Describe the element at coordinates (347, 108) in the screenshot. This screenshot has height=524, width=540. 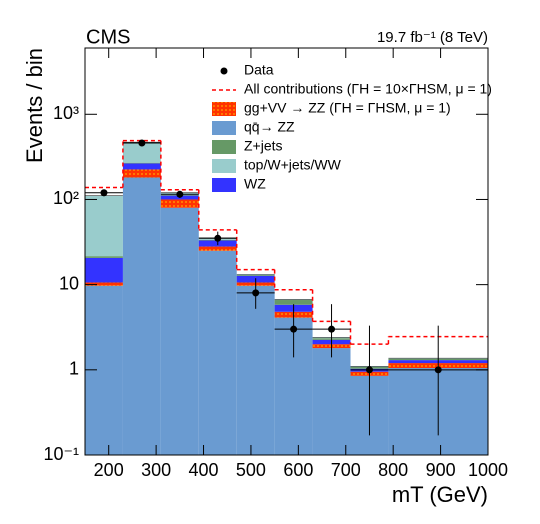
I see `legend-label: gg+VV → ZZ (ΓH = ΓHSM, μ = 1)` at that location.